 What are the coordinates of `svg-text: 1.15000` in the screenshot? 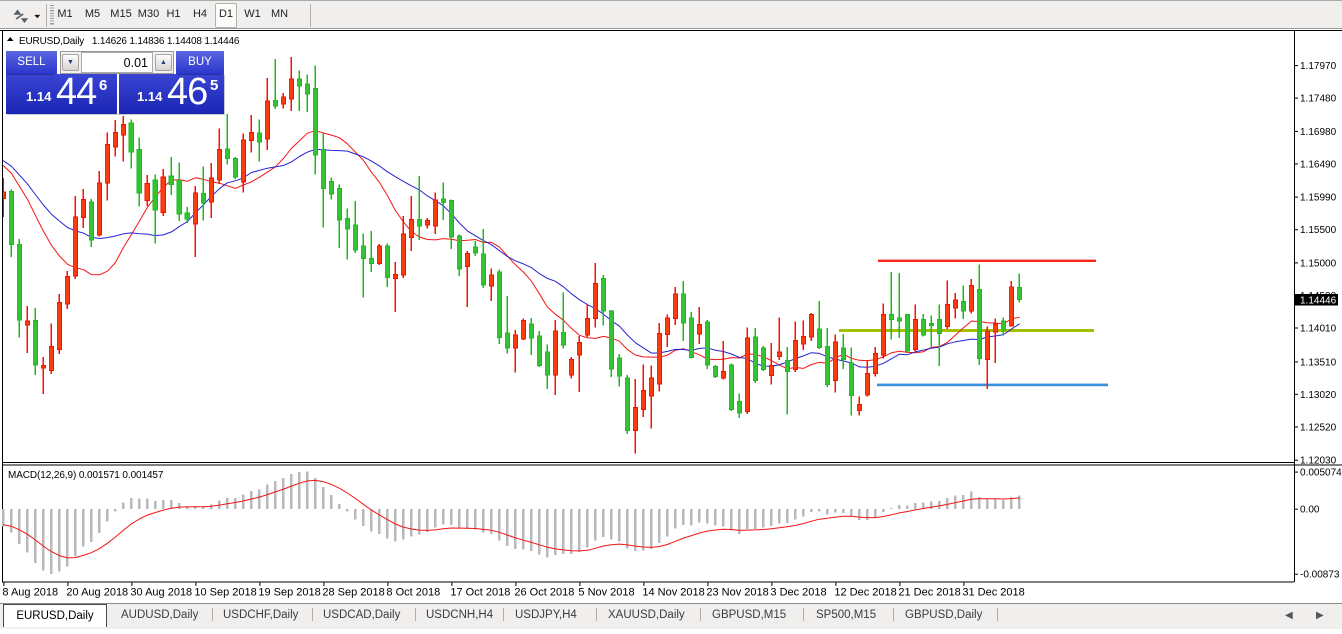 It's located at (1318, 263).